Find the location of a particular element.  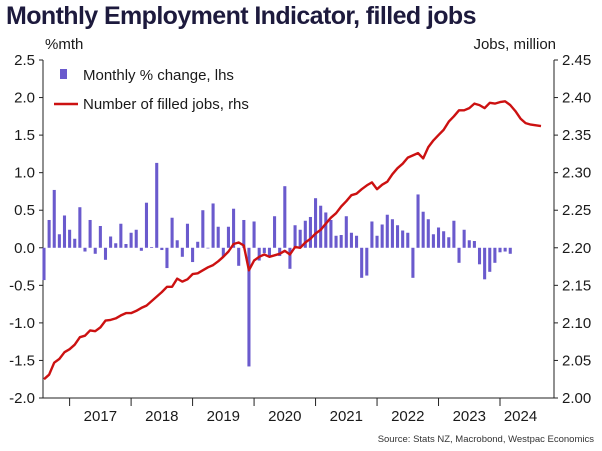

right-tick-label: 2.40 is located at coordinates (576, 98).